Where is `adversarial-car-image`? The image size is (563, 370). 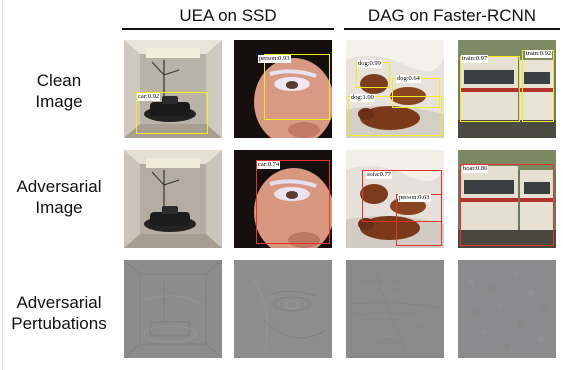
adversarial-car-image is located at coordinates (173, 199).